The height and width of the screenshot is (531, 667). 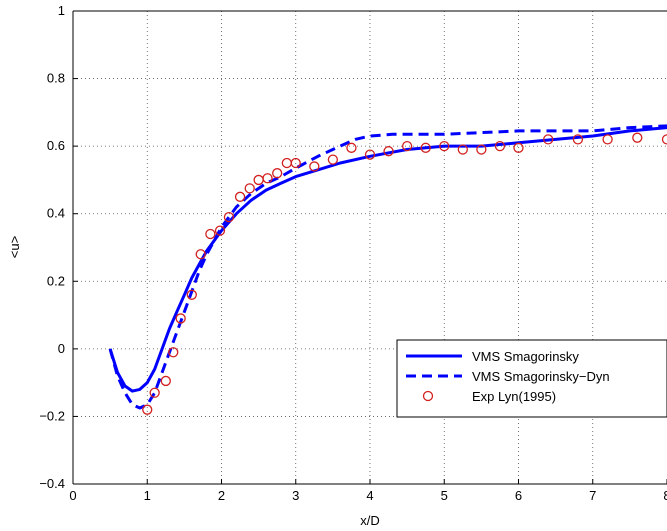 What do you see at coordinates (541, 376) in the screenshot?
I see `legend-label: VMS Smagorinsky−Dyn` at bounding box center [541, 376].